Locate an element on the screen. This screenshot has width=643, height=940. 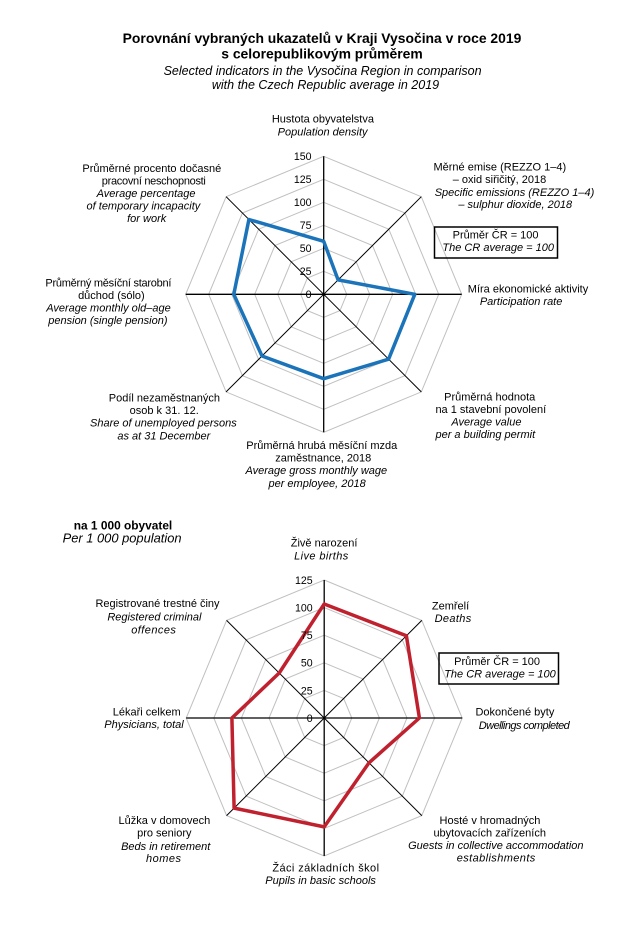
svg-text: osob k 31. 12. is located at coordinates (164, 411).